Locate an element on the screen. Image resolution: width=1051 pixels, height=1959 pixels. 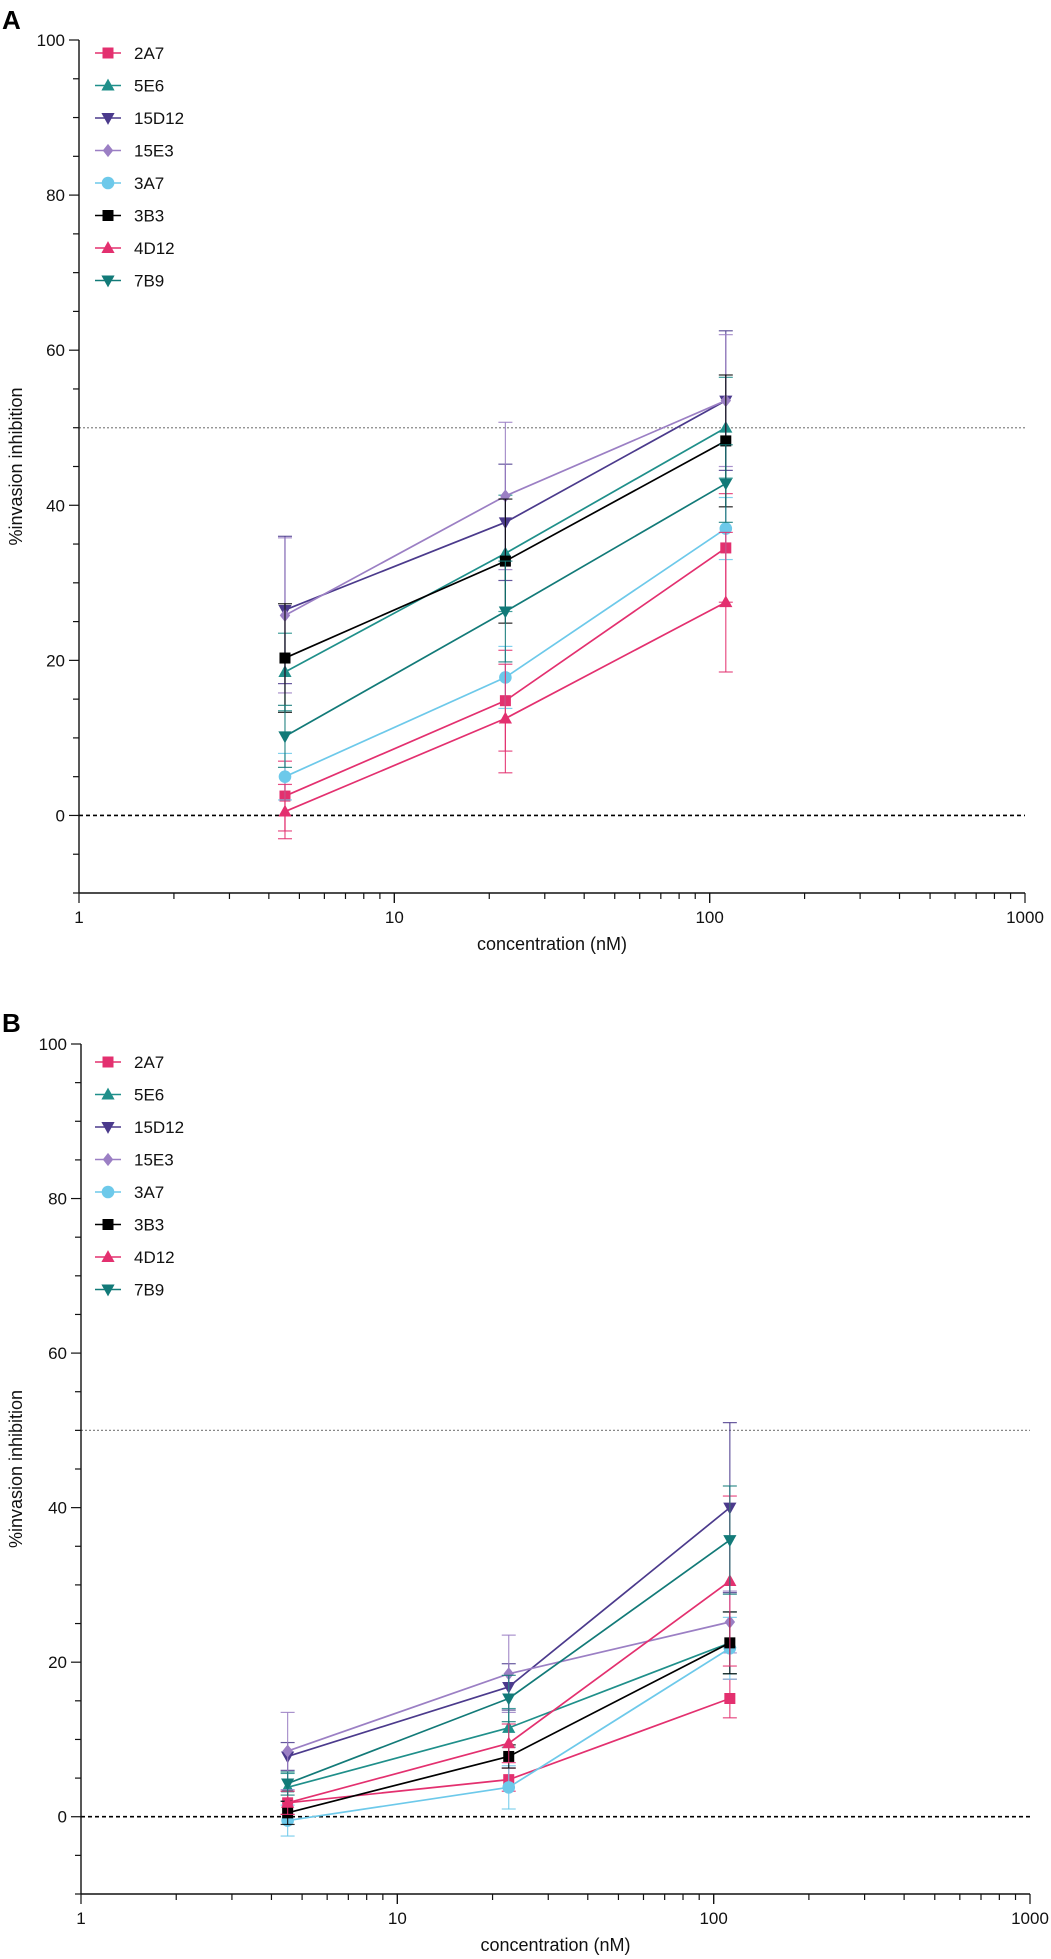
panel-label: A is located at coordinates (11, 20).